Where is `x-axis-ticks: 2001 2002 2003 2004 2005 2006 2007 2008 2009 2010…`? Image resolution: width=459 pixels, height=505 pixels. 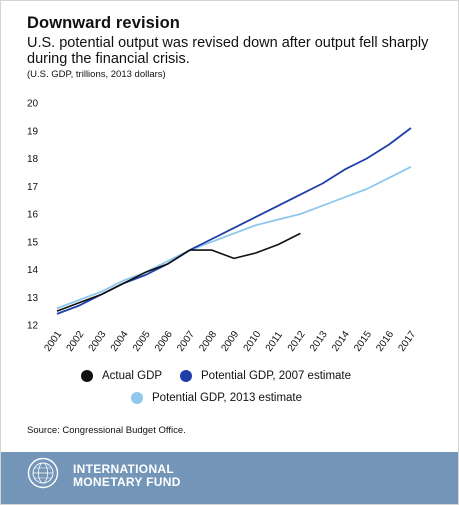
x-axis-ticks: 2001 2002 2003 2004 2005 2006 2007 2008 2009 2010… is located at coordinates (230, 341).